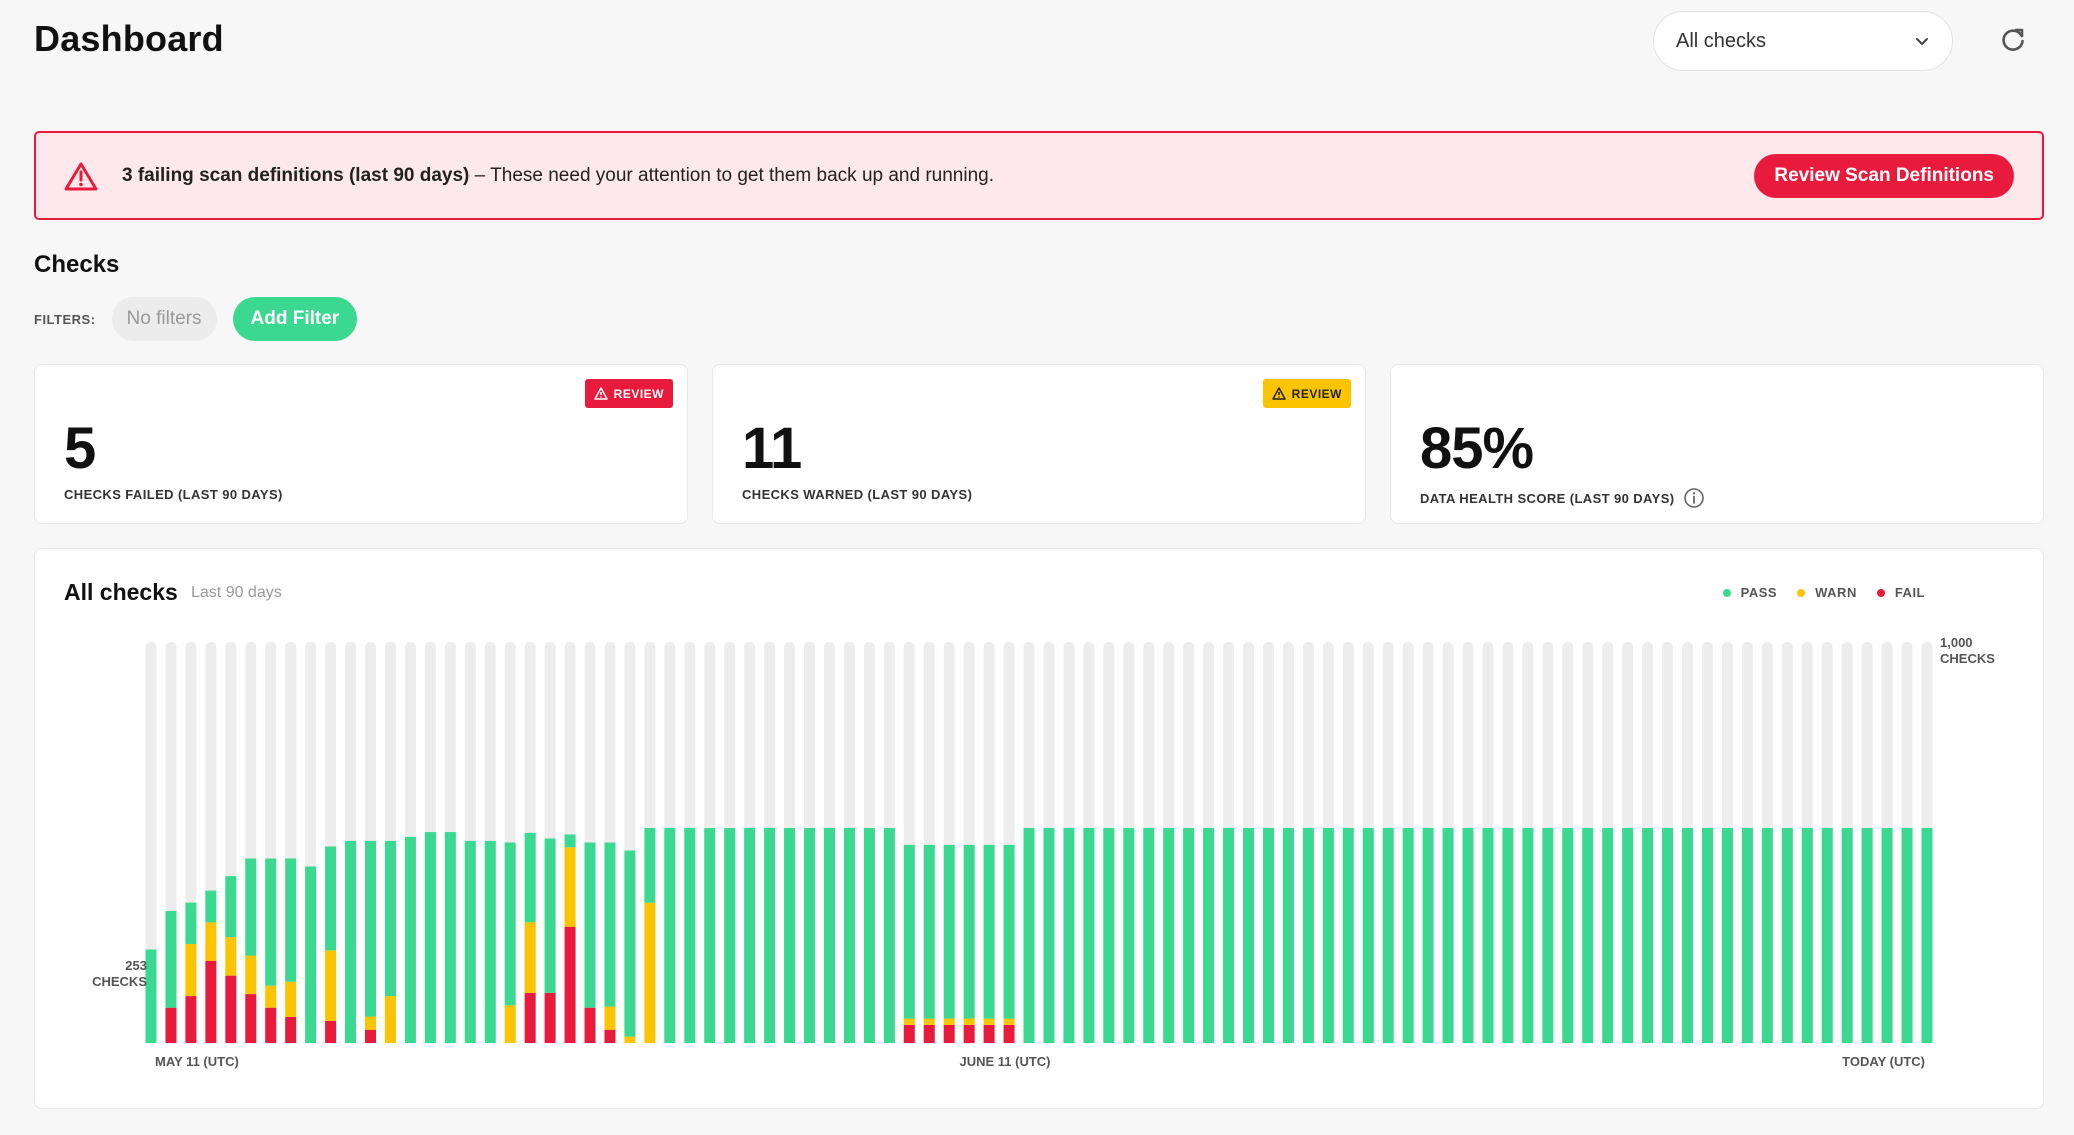 Image resolution: width=2074 pixels, height=1135 pixels. Describe the element at coordinates (857, 494) in the screenshot. I see `card-label-text: CHECKS WARNED (LAST 90 DAYS)` at that location.